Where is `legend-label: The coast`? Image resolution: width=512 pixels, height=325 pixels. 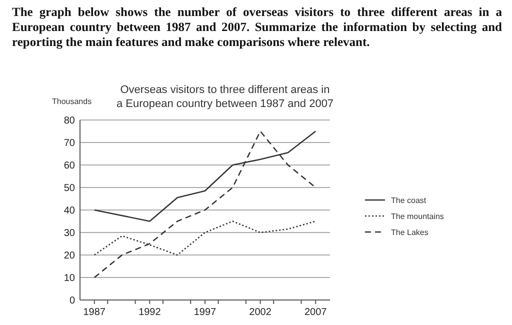 legend-label: The coast is located at coordinates (409, 200).